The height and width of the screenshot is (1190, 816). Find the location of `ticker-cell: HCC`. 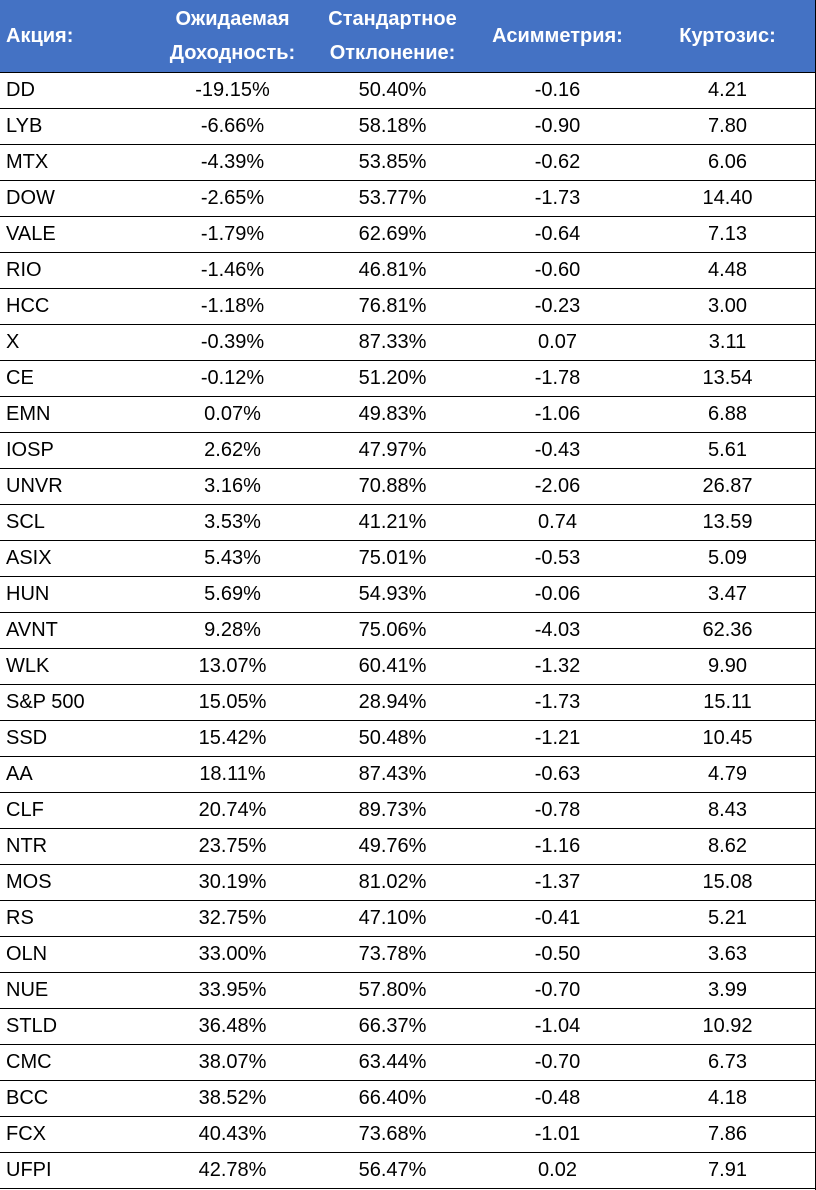

ticker-cell: HCC is located at coordinates (77, 306).